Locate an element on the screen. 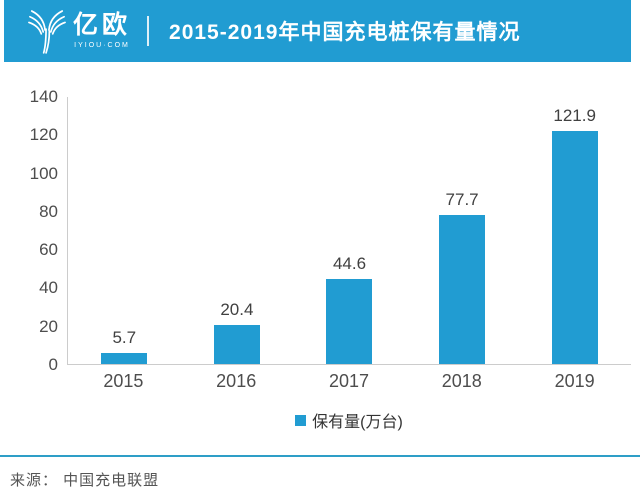 This screenshot has height=500, width=640. logo-name: 亿欧 is located at coordinates (102, 25).